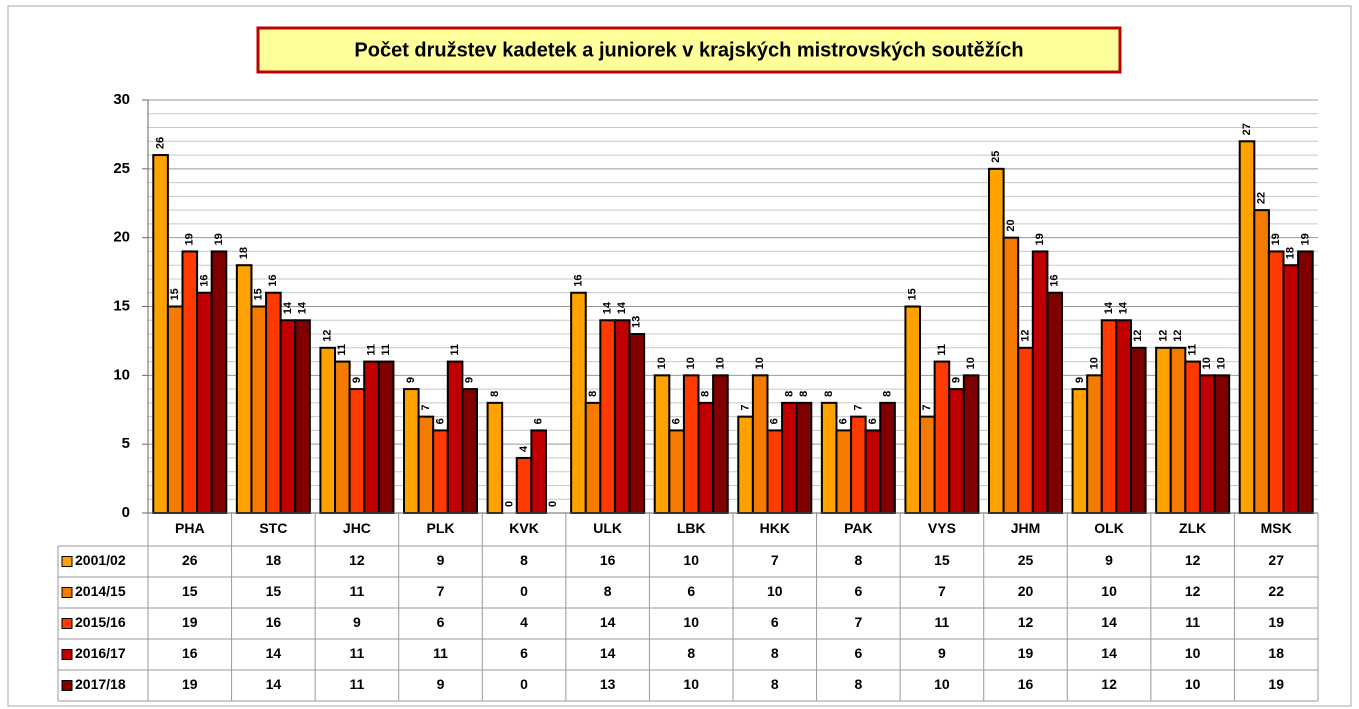 The width and height of the screenshot is (1359, 709). I want to click on table-cell: 9, so click(942, 653).